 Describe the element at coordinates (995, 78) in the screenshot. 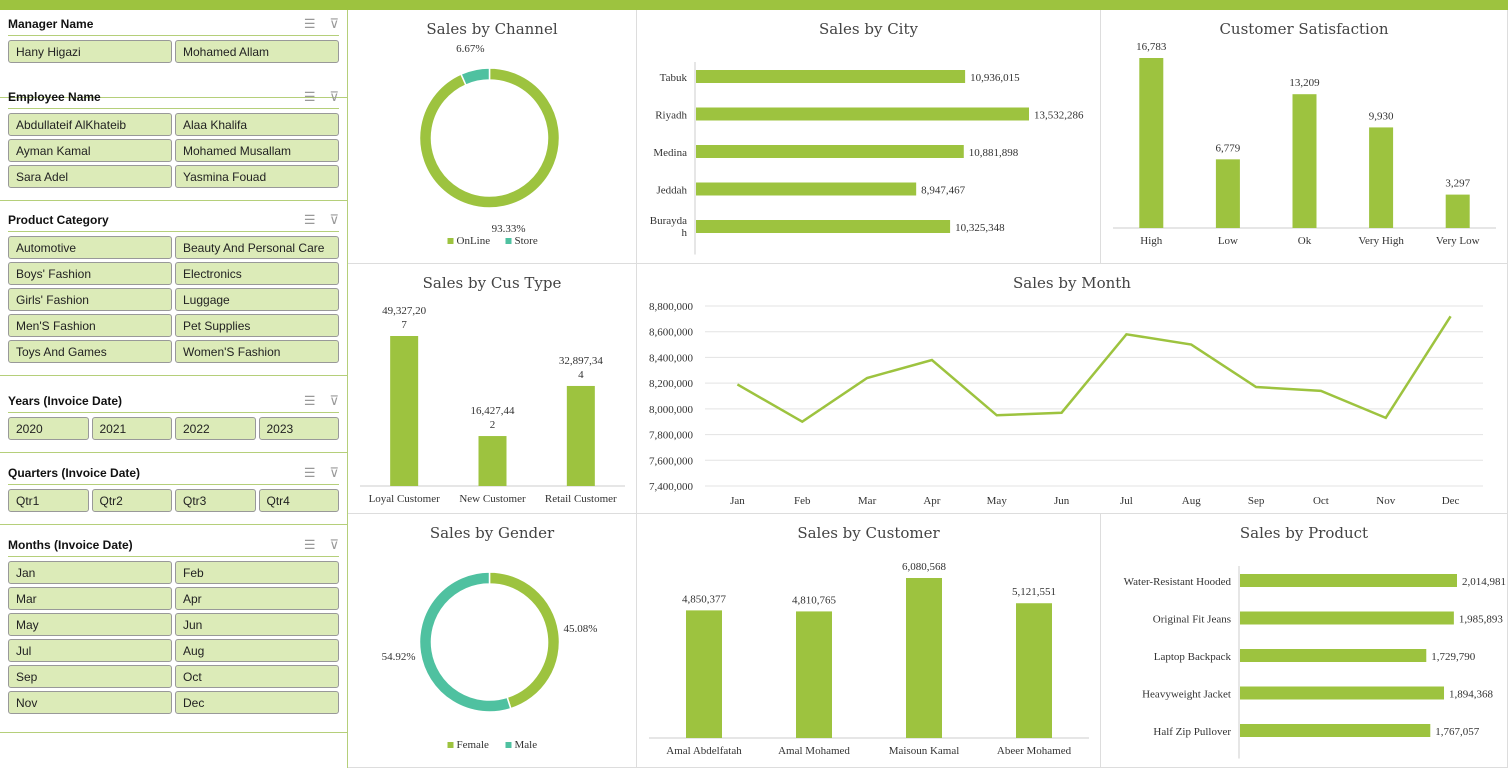

I see `data-label: 10,936,015` at that location.